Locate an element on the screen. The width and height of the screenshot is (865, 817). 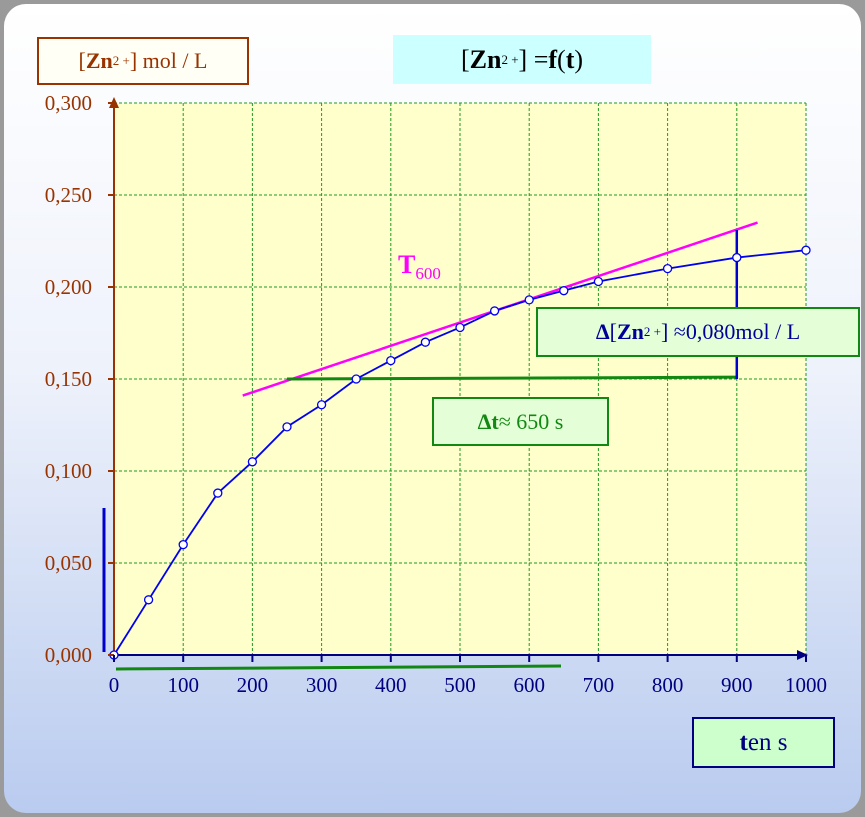
y-tick-label: 0,150 is located at coordinates (68, 379).